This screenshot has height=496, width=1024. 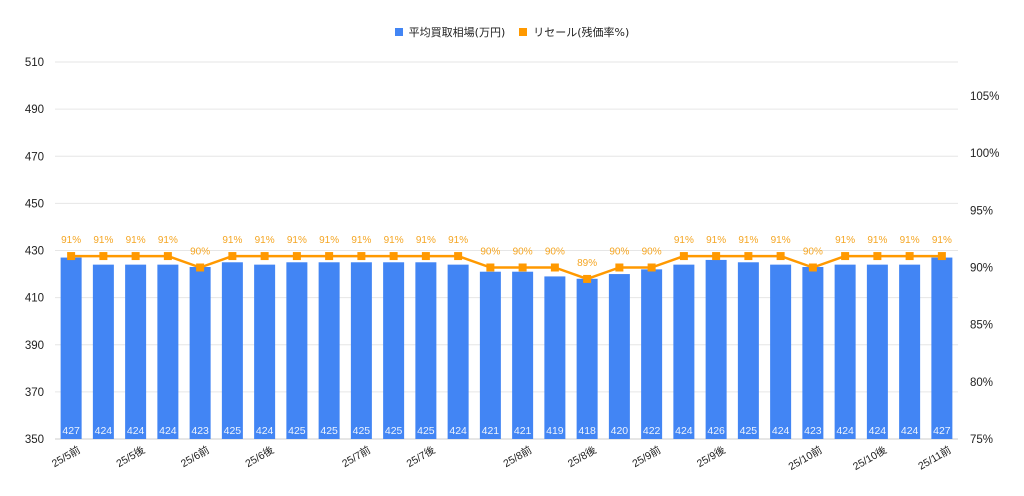 What do you see at coordinates (646, 456) in the screenshot?
I see `x-axis-tick-label: 25/9前` at bounding box center [646, 456].